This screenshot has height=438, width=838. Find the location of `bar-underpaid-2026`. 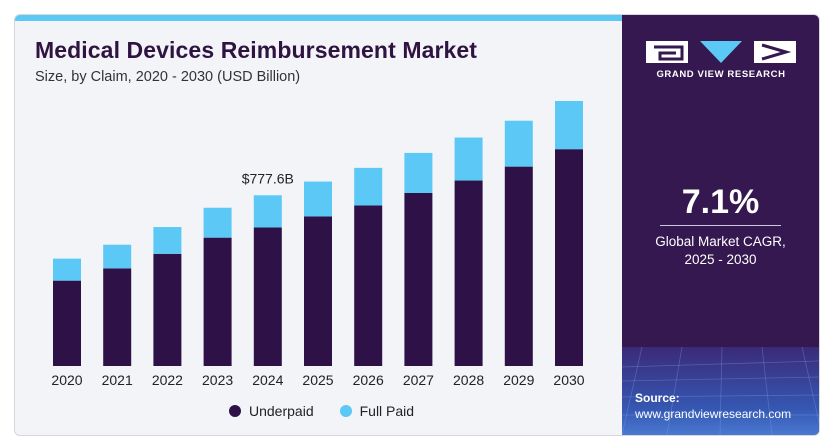

bar-underpaid-2026 is located at coordinates (368, 285).